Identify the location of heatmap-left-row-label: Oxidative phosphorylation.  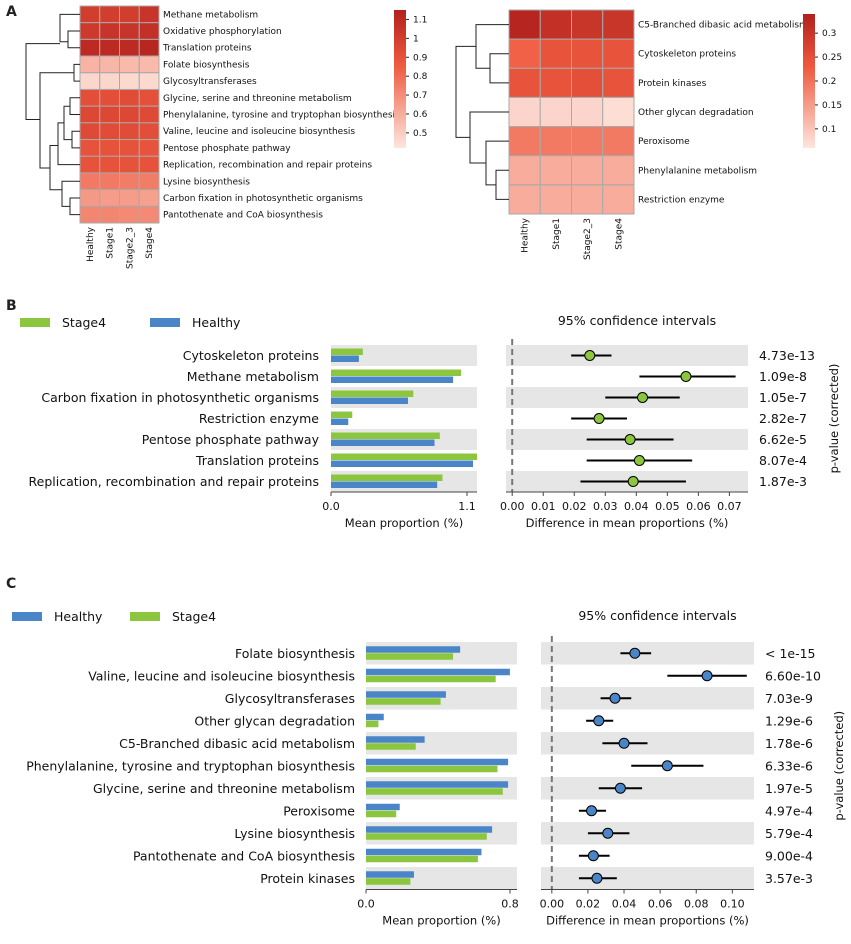
(222, 32).